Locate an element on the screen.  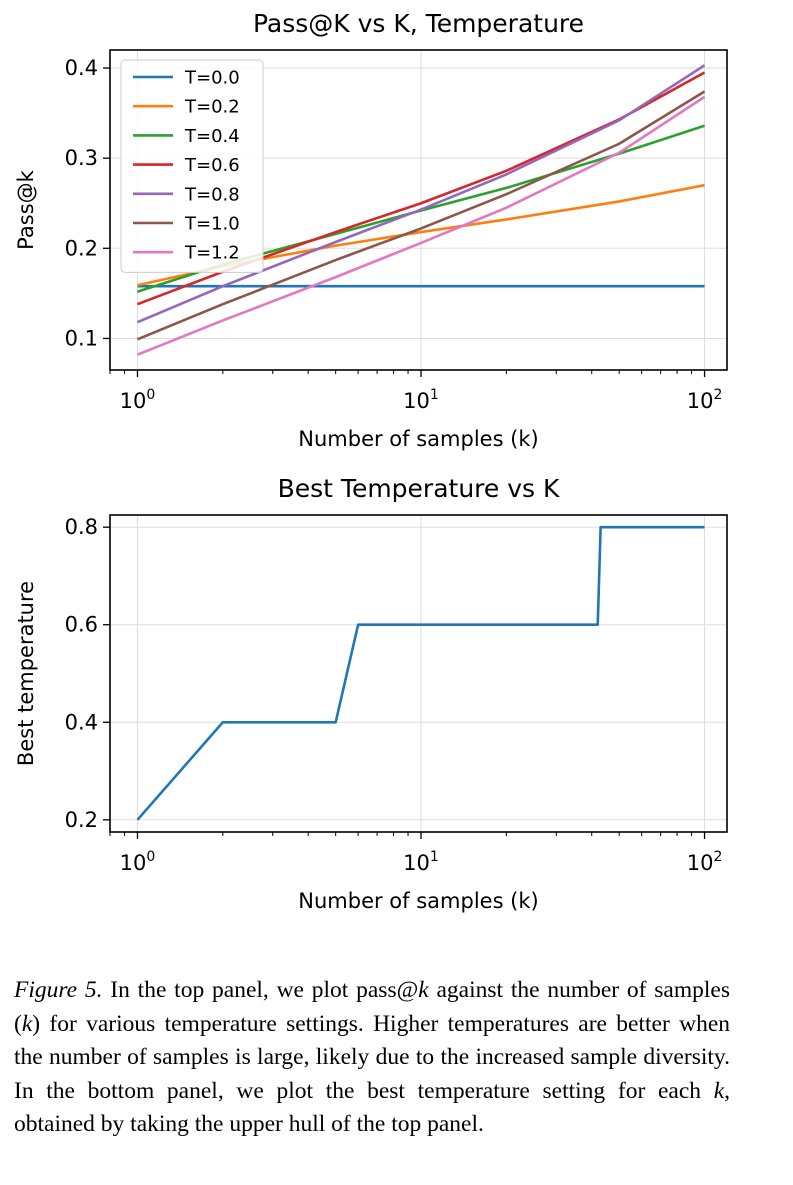
caption-text: In the top panel, we plot pass@ is located at coordinates (260, 990).